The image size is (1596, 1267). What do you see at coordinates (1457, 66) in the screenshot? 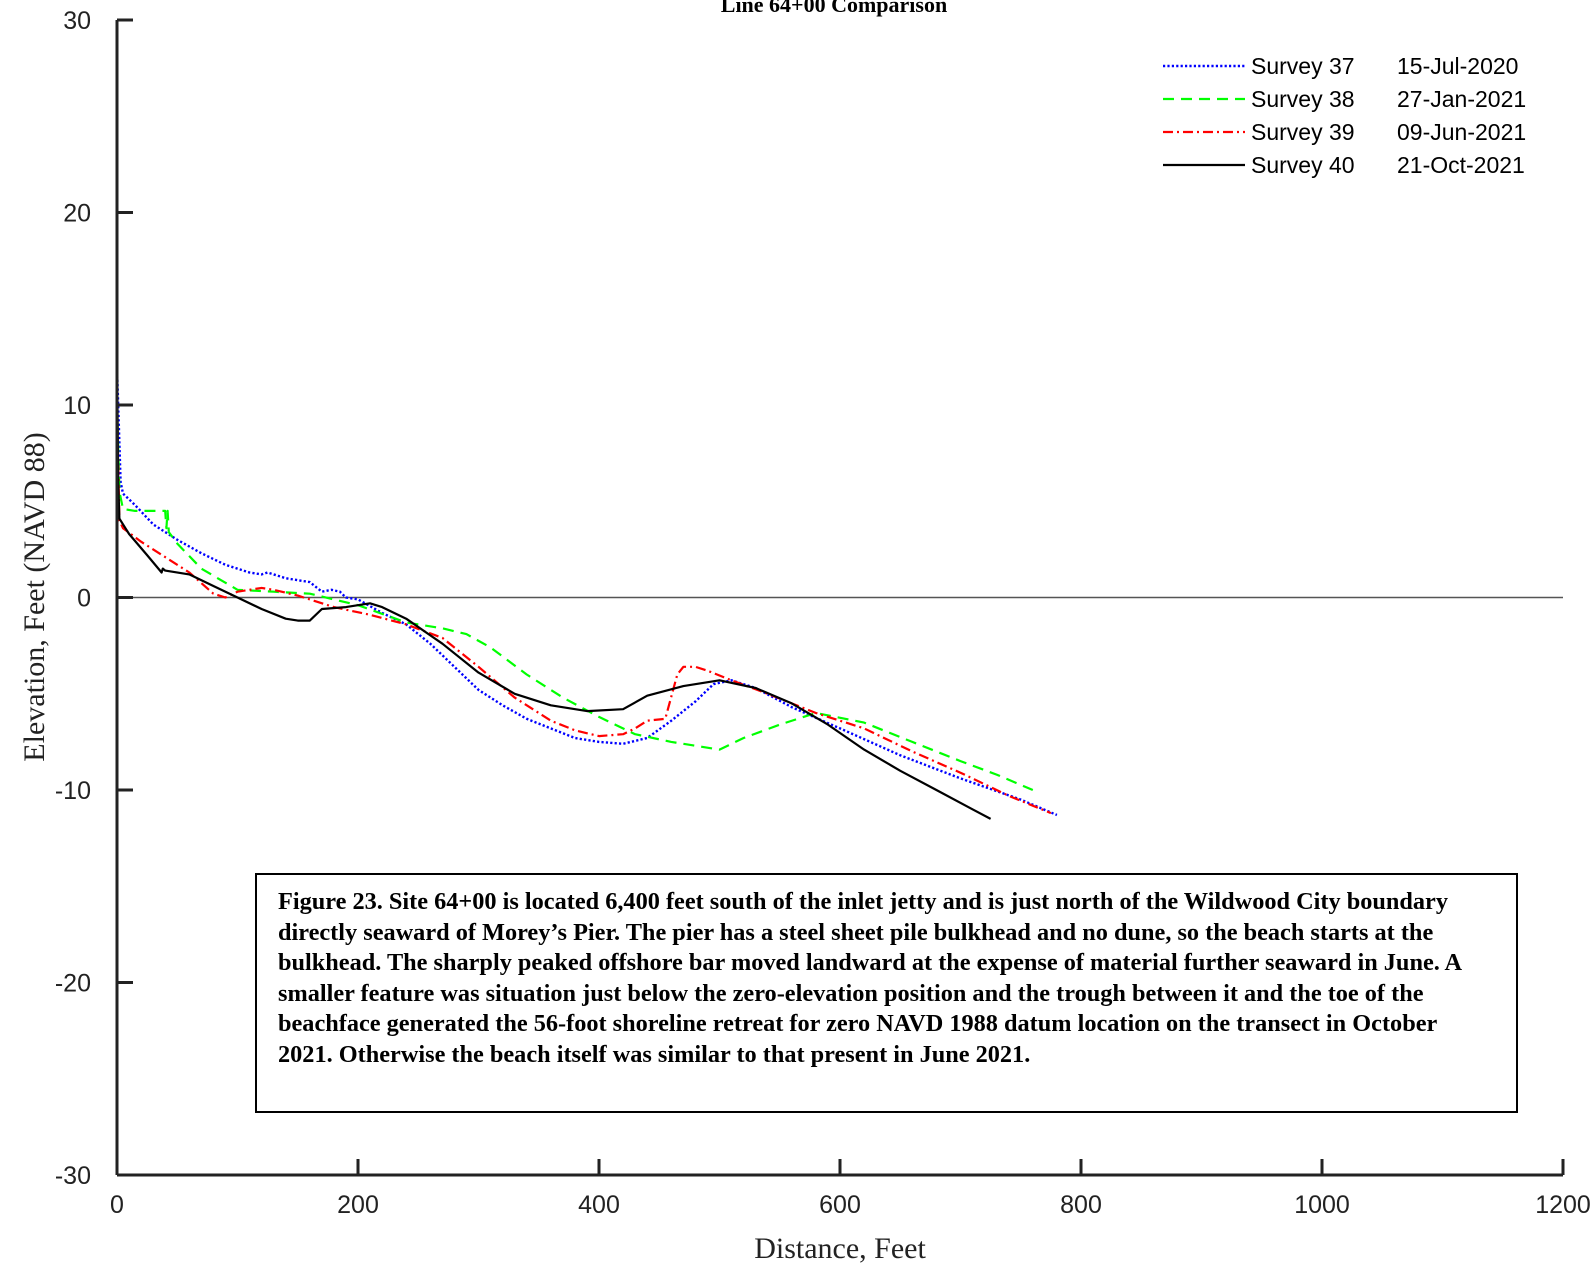
I see `legend-series-date: 15-Jul-2020` at bounding box center [1457, 66].